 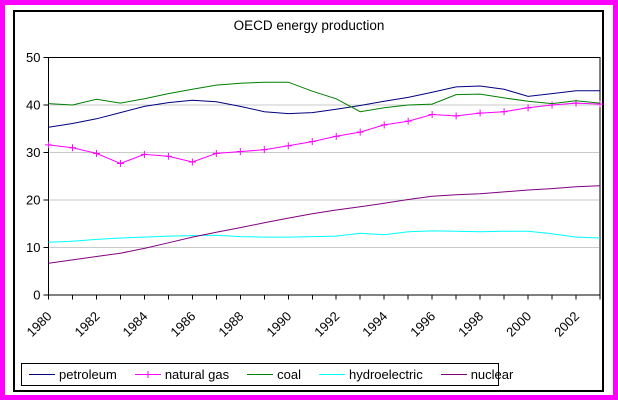 What do you see at coordinates (33, 152) in the screenshot?
I see `y-tick-label-30: 30` at bounding box center [33, 152].